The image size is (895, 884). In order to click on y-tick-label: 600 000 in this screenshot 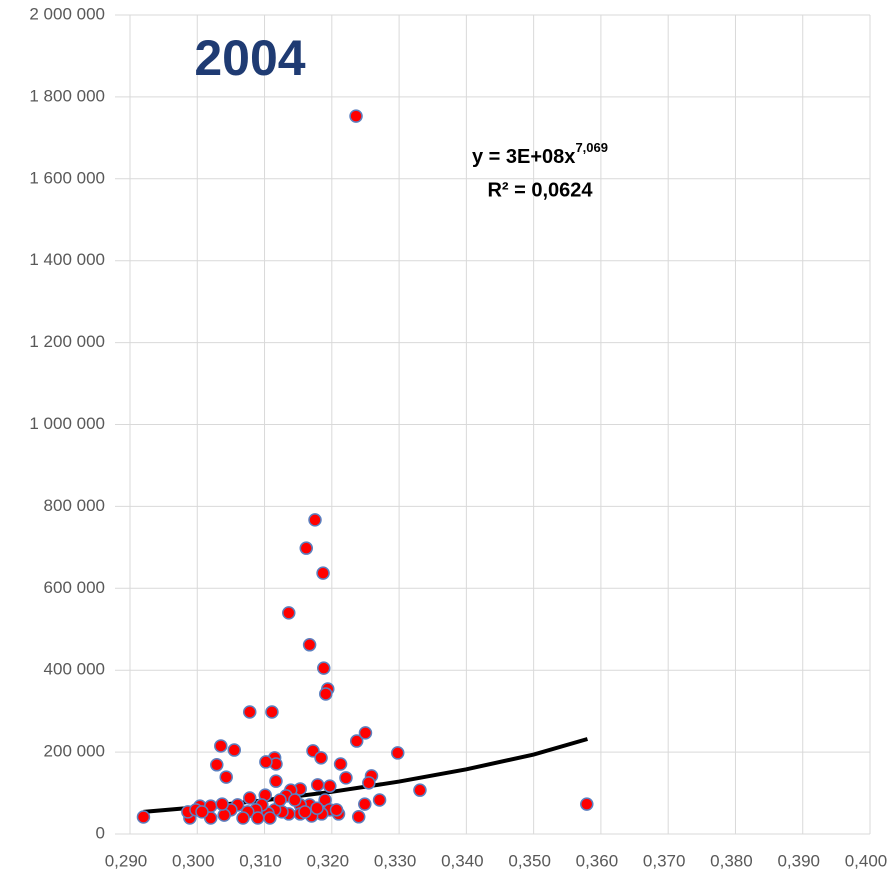, I will do `click(74, 587)`.